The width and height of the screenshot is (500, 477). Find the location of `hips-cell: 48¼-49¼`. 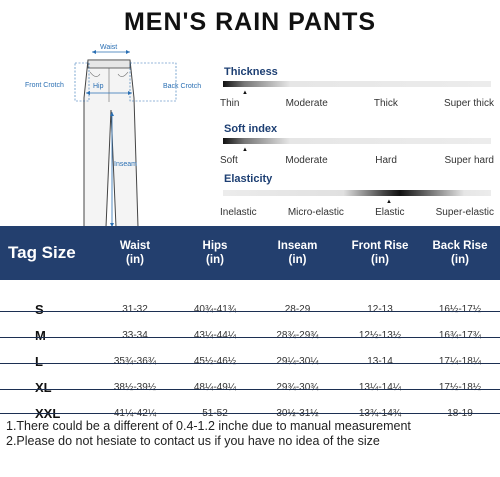

hips-cell: 48¼-49¼ is located at coordinates (215, 387).